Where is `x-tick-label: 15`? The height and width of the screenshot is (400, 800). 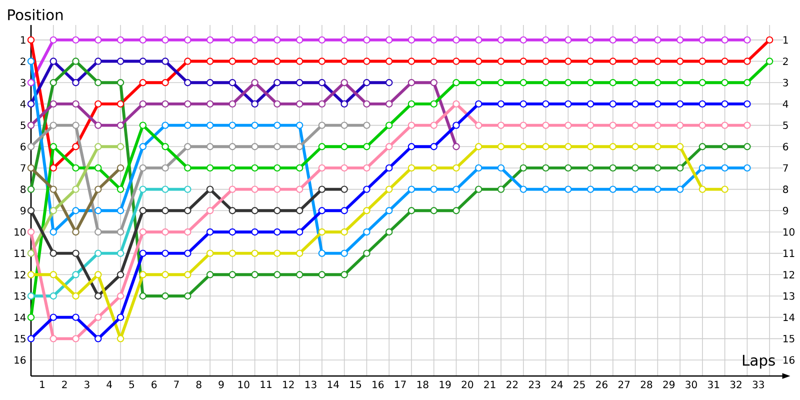 x-tick-label: 15 is located at coordinates (356, 384).